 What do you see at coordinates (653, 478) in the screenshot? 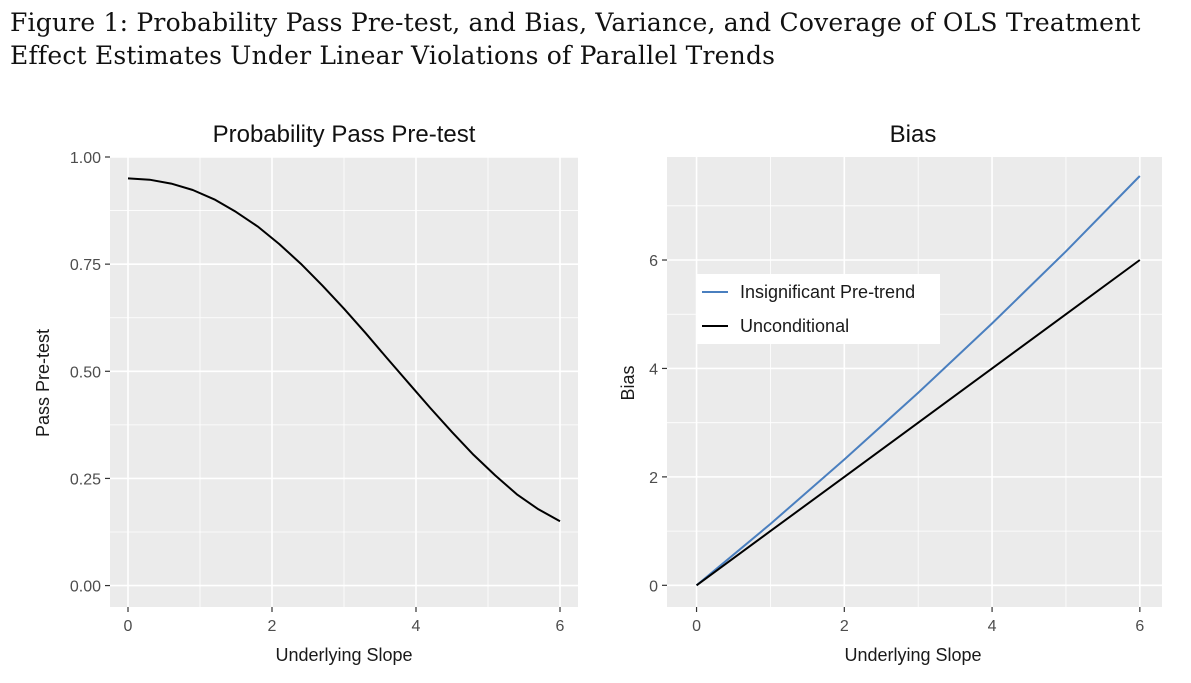
I see `y-tick-label: 2` at bounding box center [653, 478].